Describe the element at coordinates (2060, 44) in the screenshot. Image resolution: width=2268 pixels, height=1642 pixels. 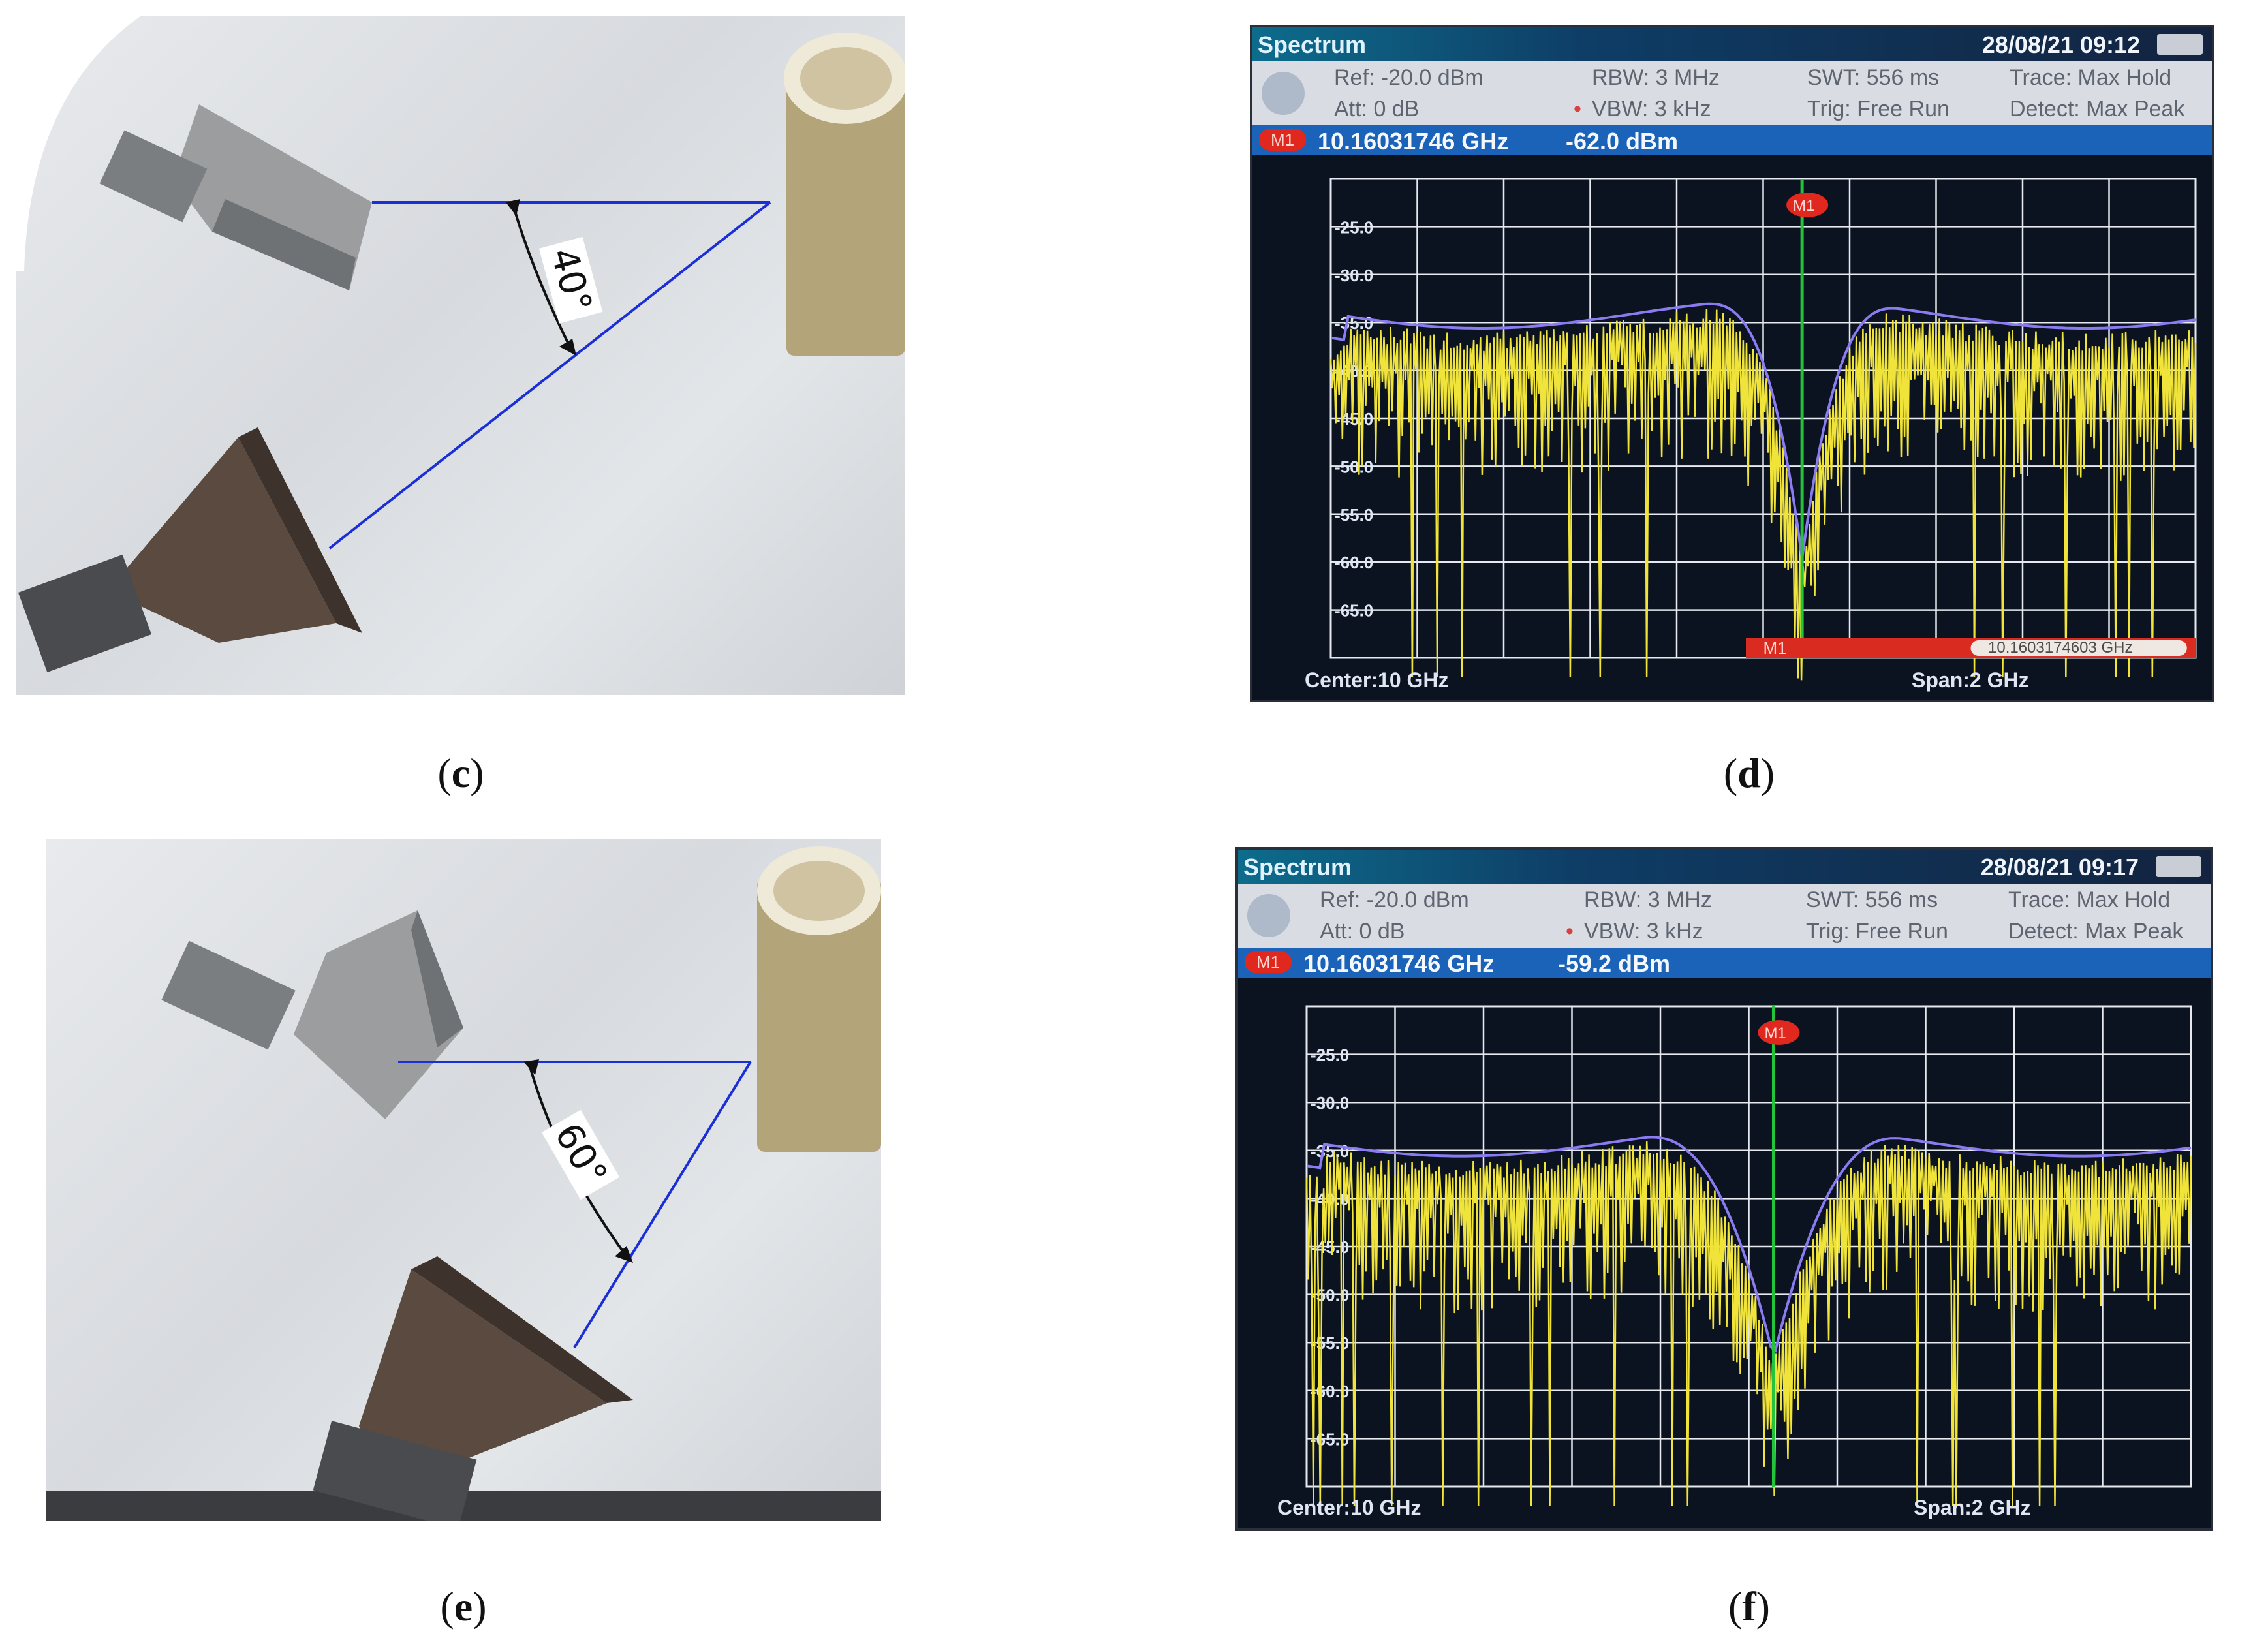
I see `datetime: 28/08/21 09:12` at that location.